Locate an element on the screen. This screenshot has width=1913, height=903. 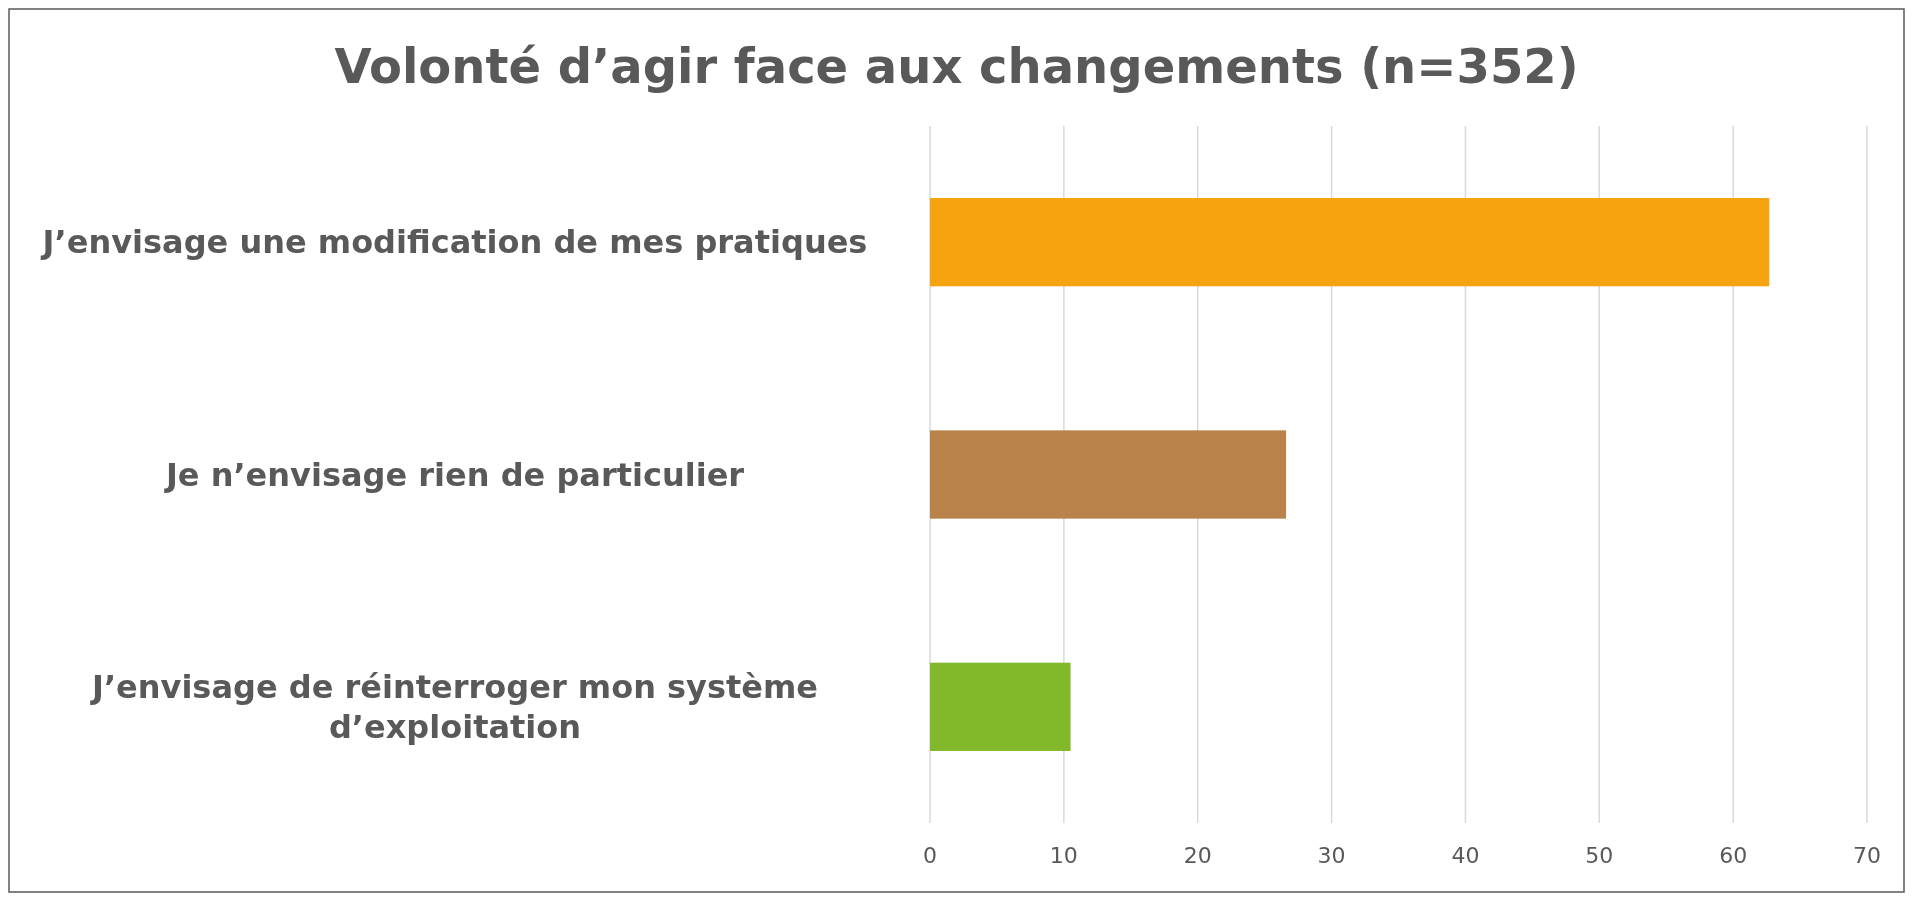
x-tick-label: 40 is located at coordinates (1465, 855).